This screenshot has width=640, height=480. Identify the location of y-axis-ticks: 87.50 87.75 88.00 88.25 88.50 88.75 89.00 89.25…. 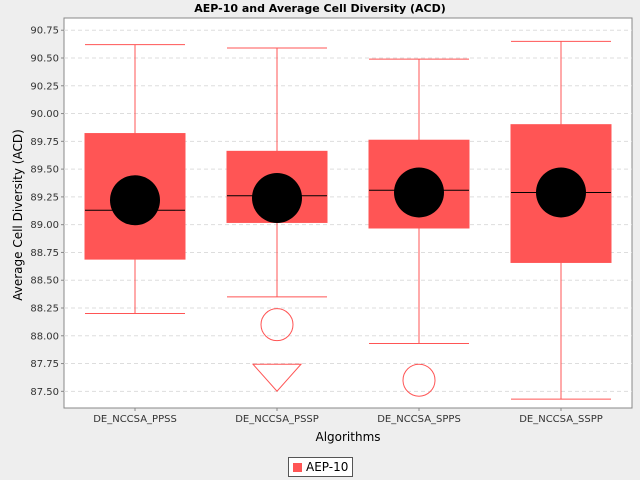
(47, 212).